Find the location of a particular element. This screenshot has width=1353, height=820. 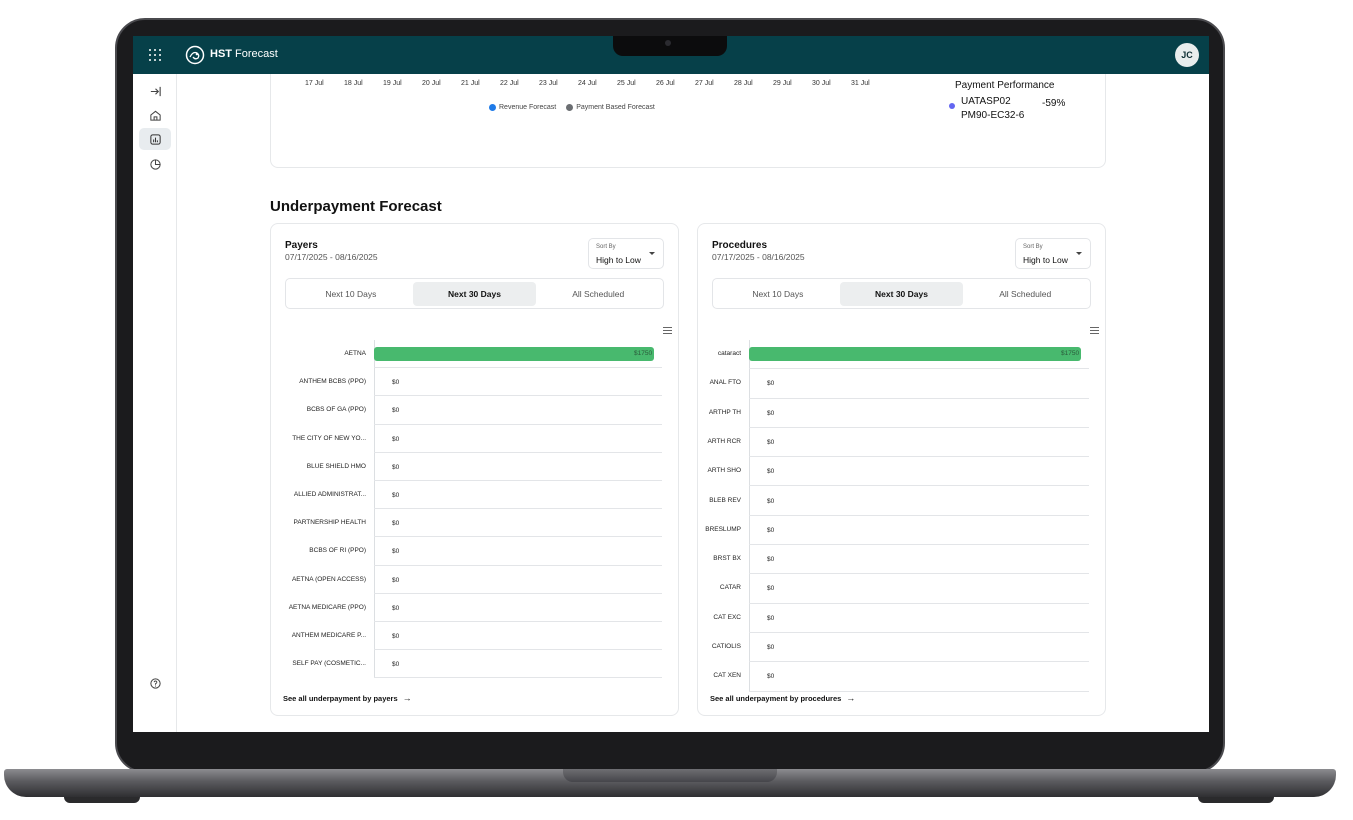

payment-performance-code-line2: PM90-EC32-6 is located at coordinates (993, 115).